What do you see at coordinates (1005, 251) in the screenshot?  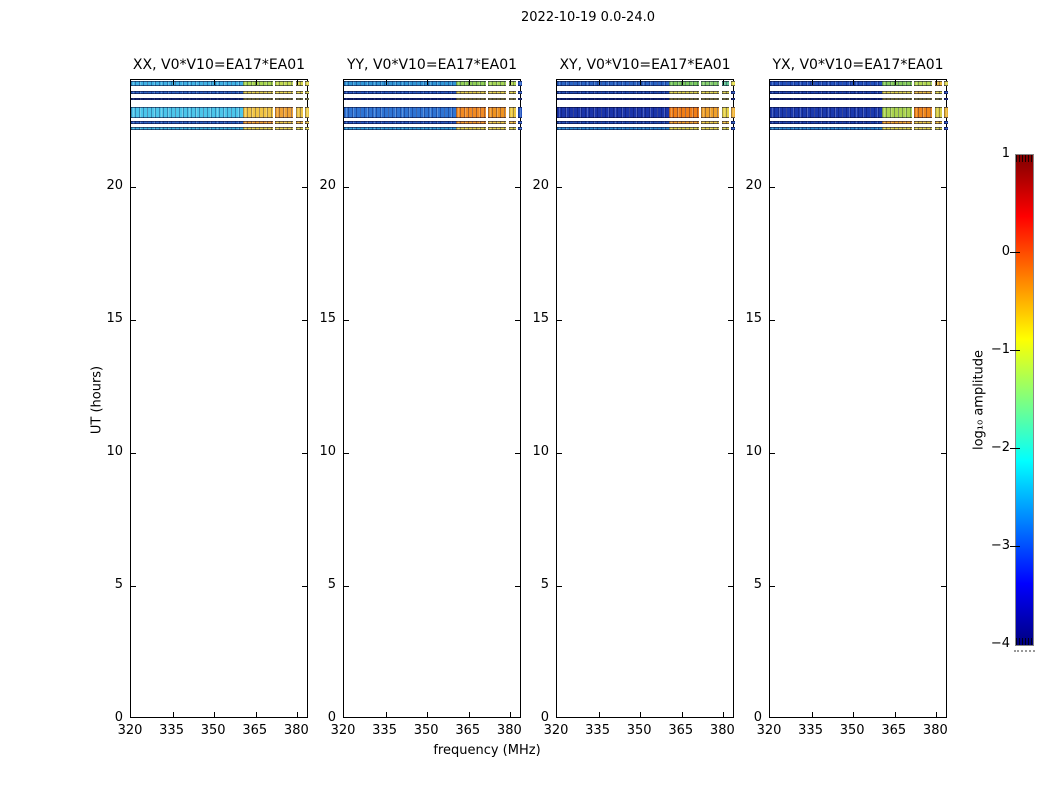 I see `colorbar-tick-label: 0` at bounding box center [1005, 251].